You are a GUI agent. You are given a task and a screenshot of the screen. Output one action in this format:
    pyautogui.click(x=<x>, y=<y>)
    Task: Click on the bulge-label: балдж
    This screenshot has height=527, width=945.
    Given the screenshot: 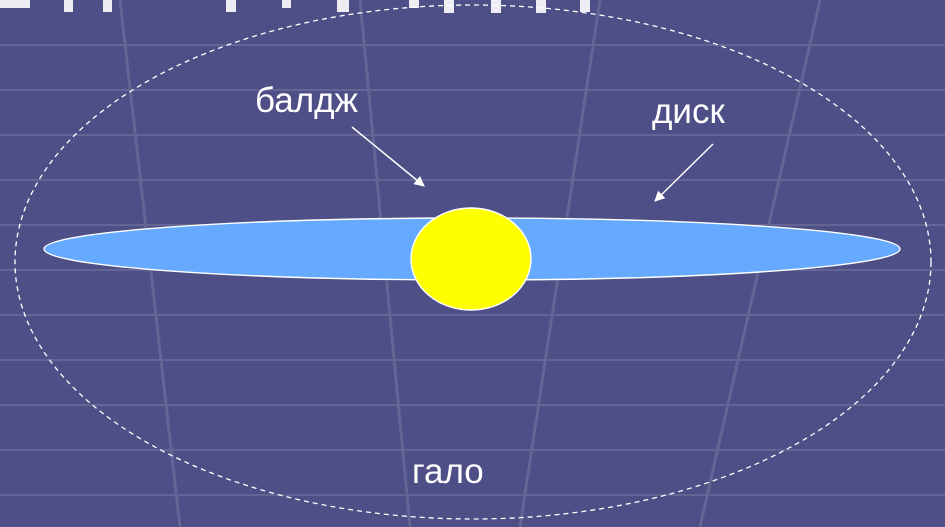 What is the action you would take?
    pyautogui.click(x=306, y=100)
    